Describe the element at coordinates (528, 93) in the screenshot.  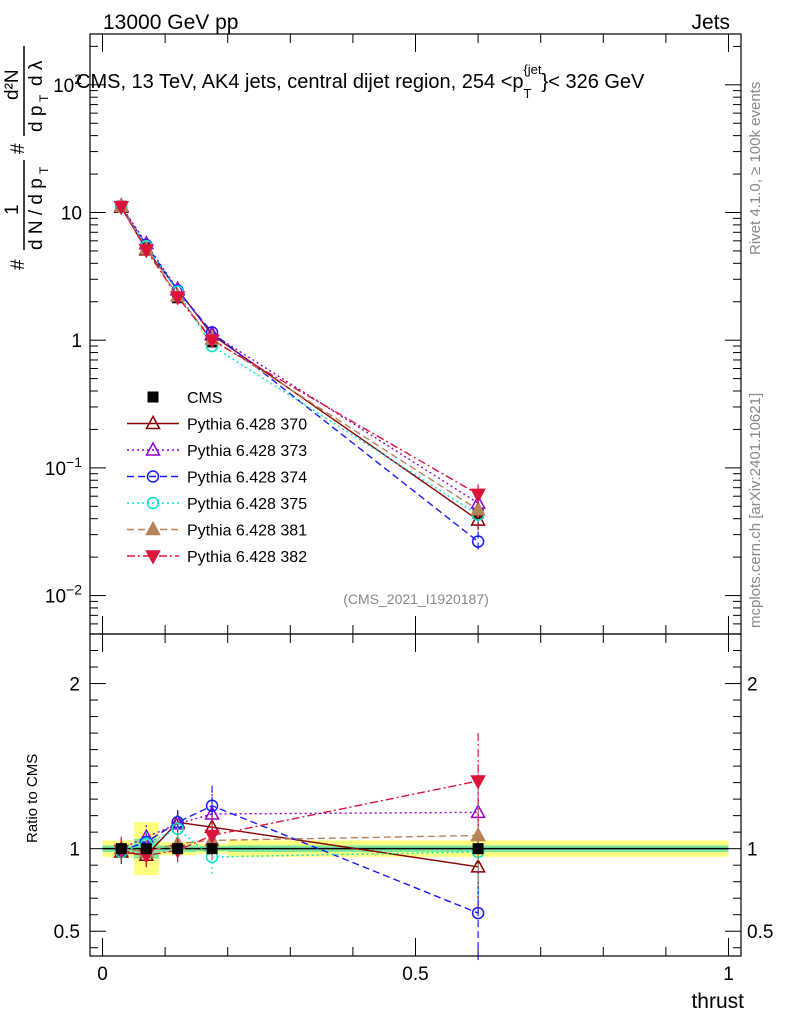
I see `title-sub: T` at that location.